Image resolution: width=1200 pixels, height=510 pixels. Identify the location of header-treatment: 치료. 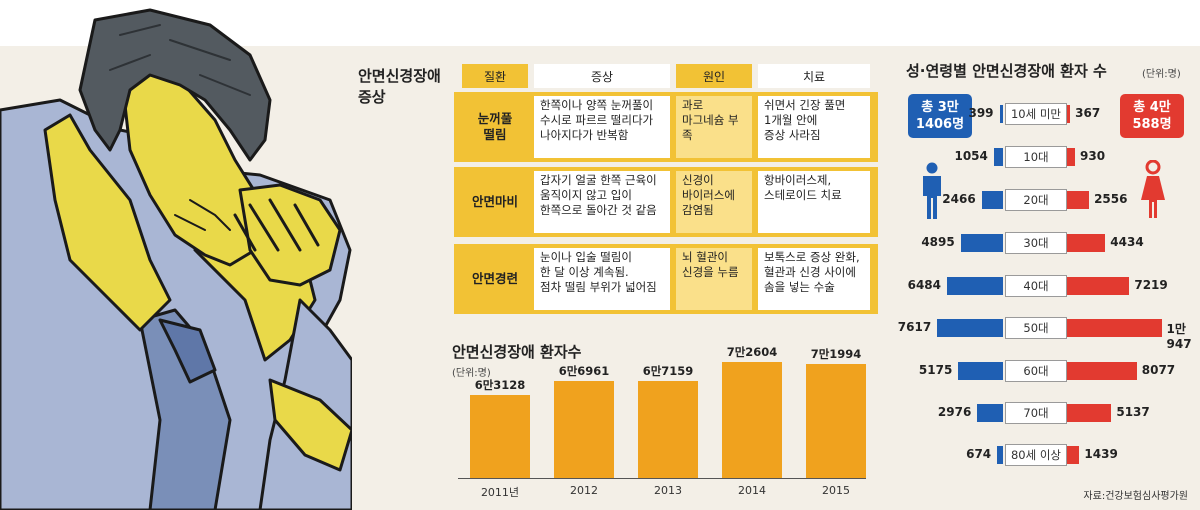
(814, 76).